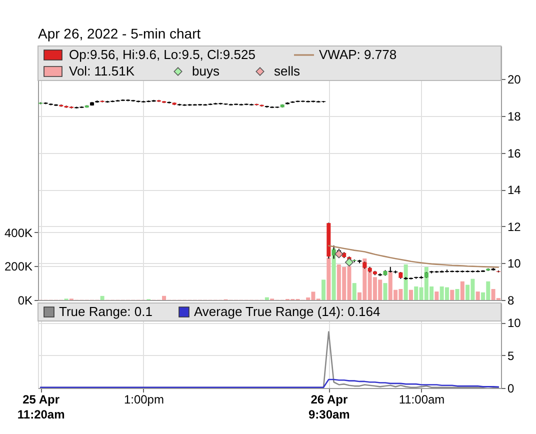  What do you see at coordinates (287, 71) in the screenshot?
I see `legend-label: sells` at bounding box center [287, 71].